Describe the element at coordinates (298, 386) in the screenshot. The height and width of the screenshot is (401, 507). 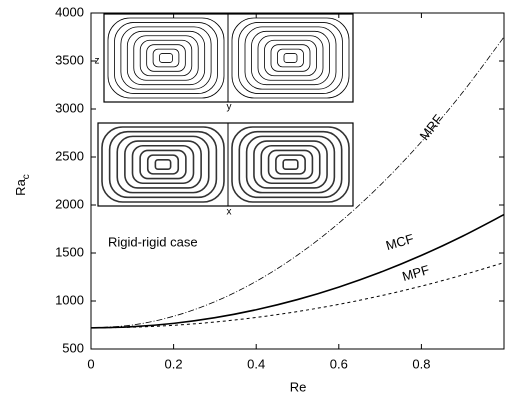
I see `x-axis-label: Re` at that location.